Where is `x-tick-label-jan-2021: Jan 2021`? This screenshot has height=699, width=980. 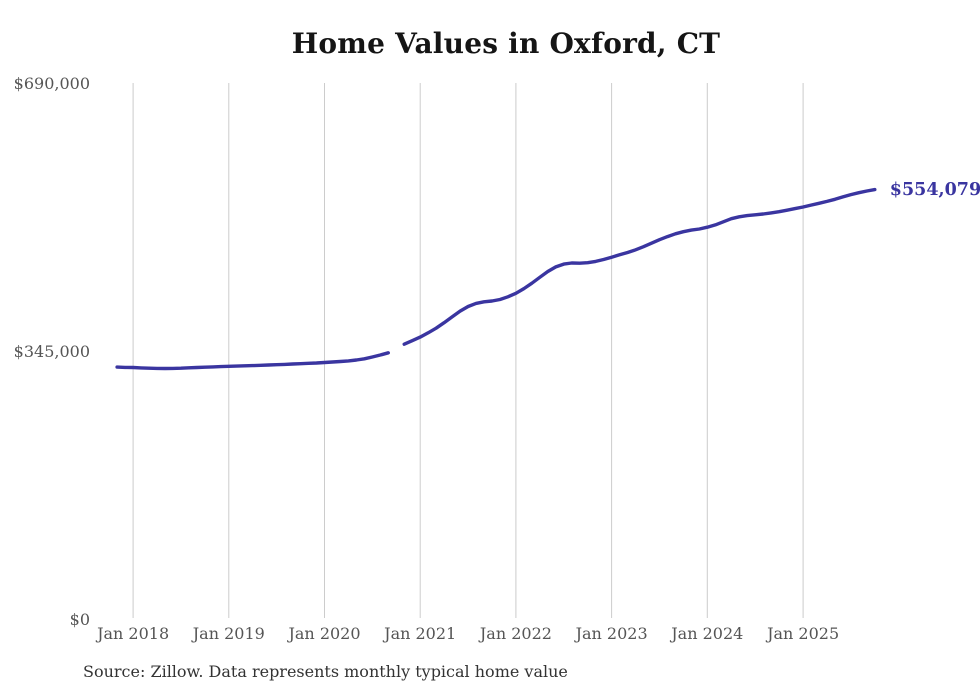 x-tick-label-jan-2021: Jan 2021 is located at coordinates (420, 633).